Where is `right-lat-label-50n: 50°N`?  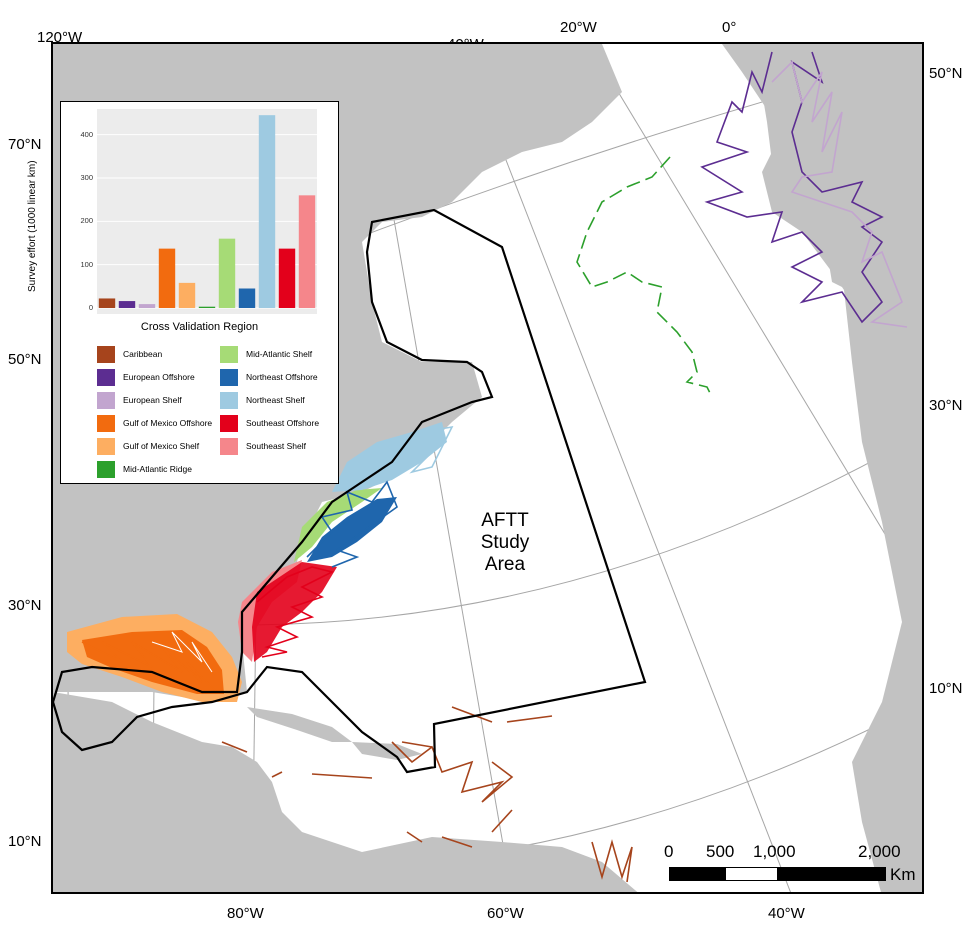 right-lat-label-50n: 50°N is located at coordinates (946, 73).